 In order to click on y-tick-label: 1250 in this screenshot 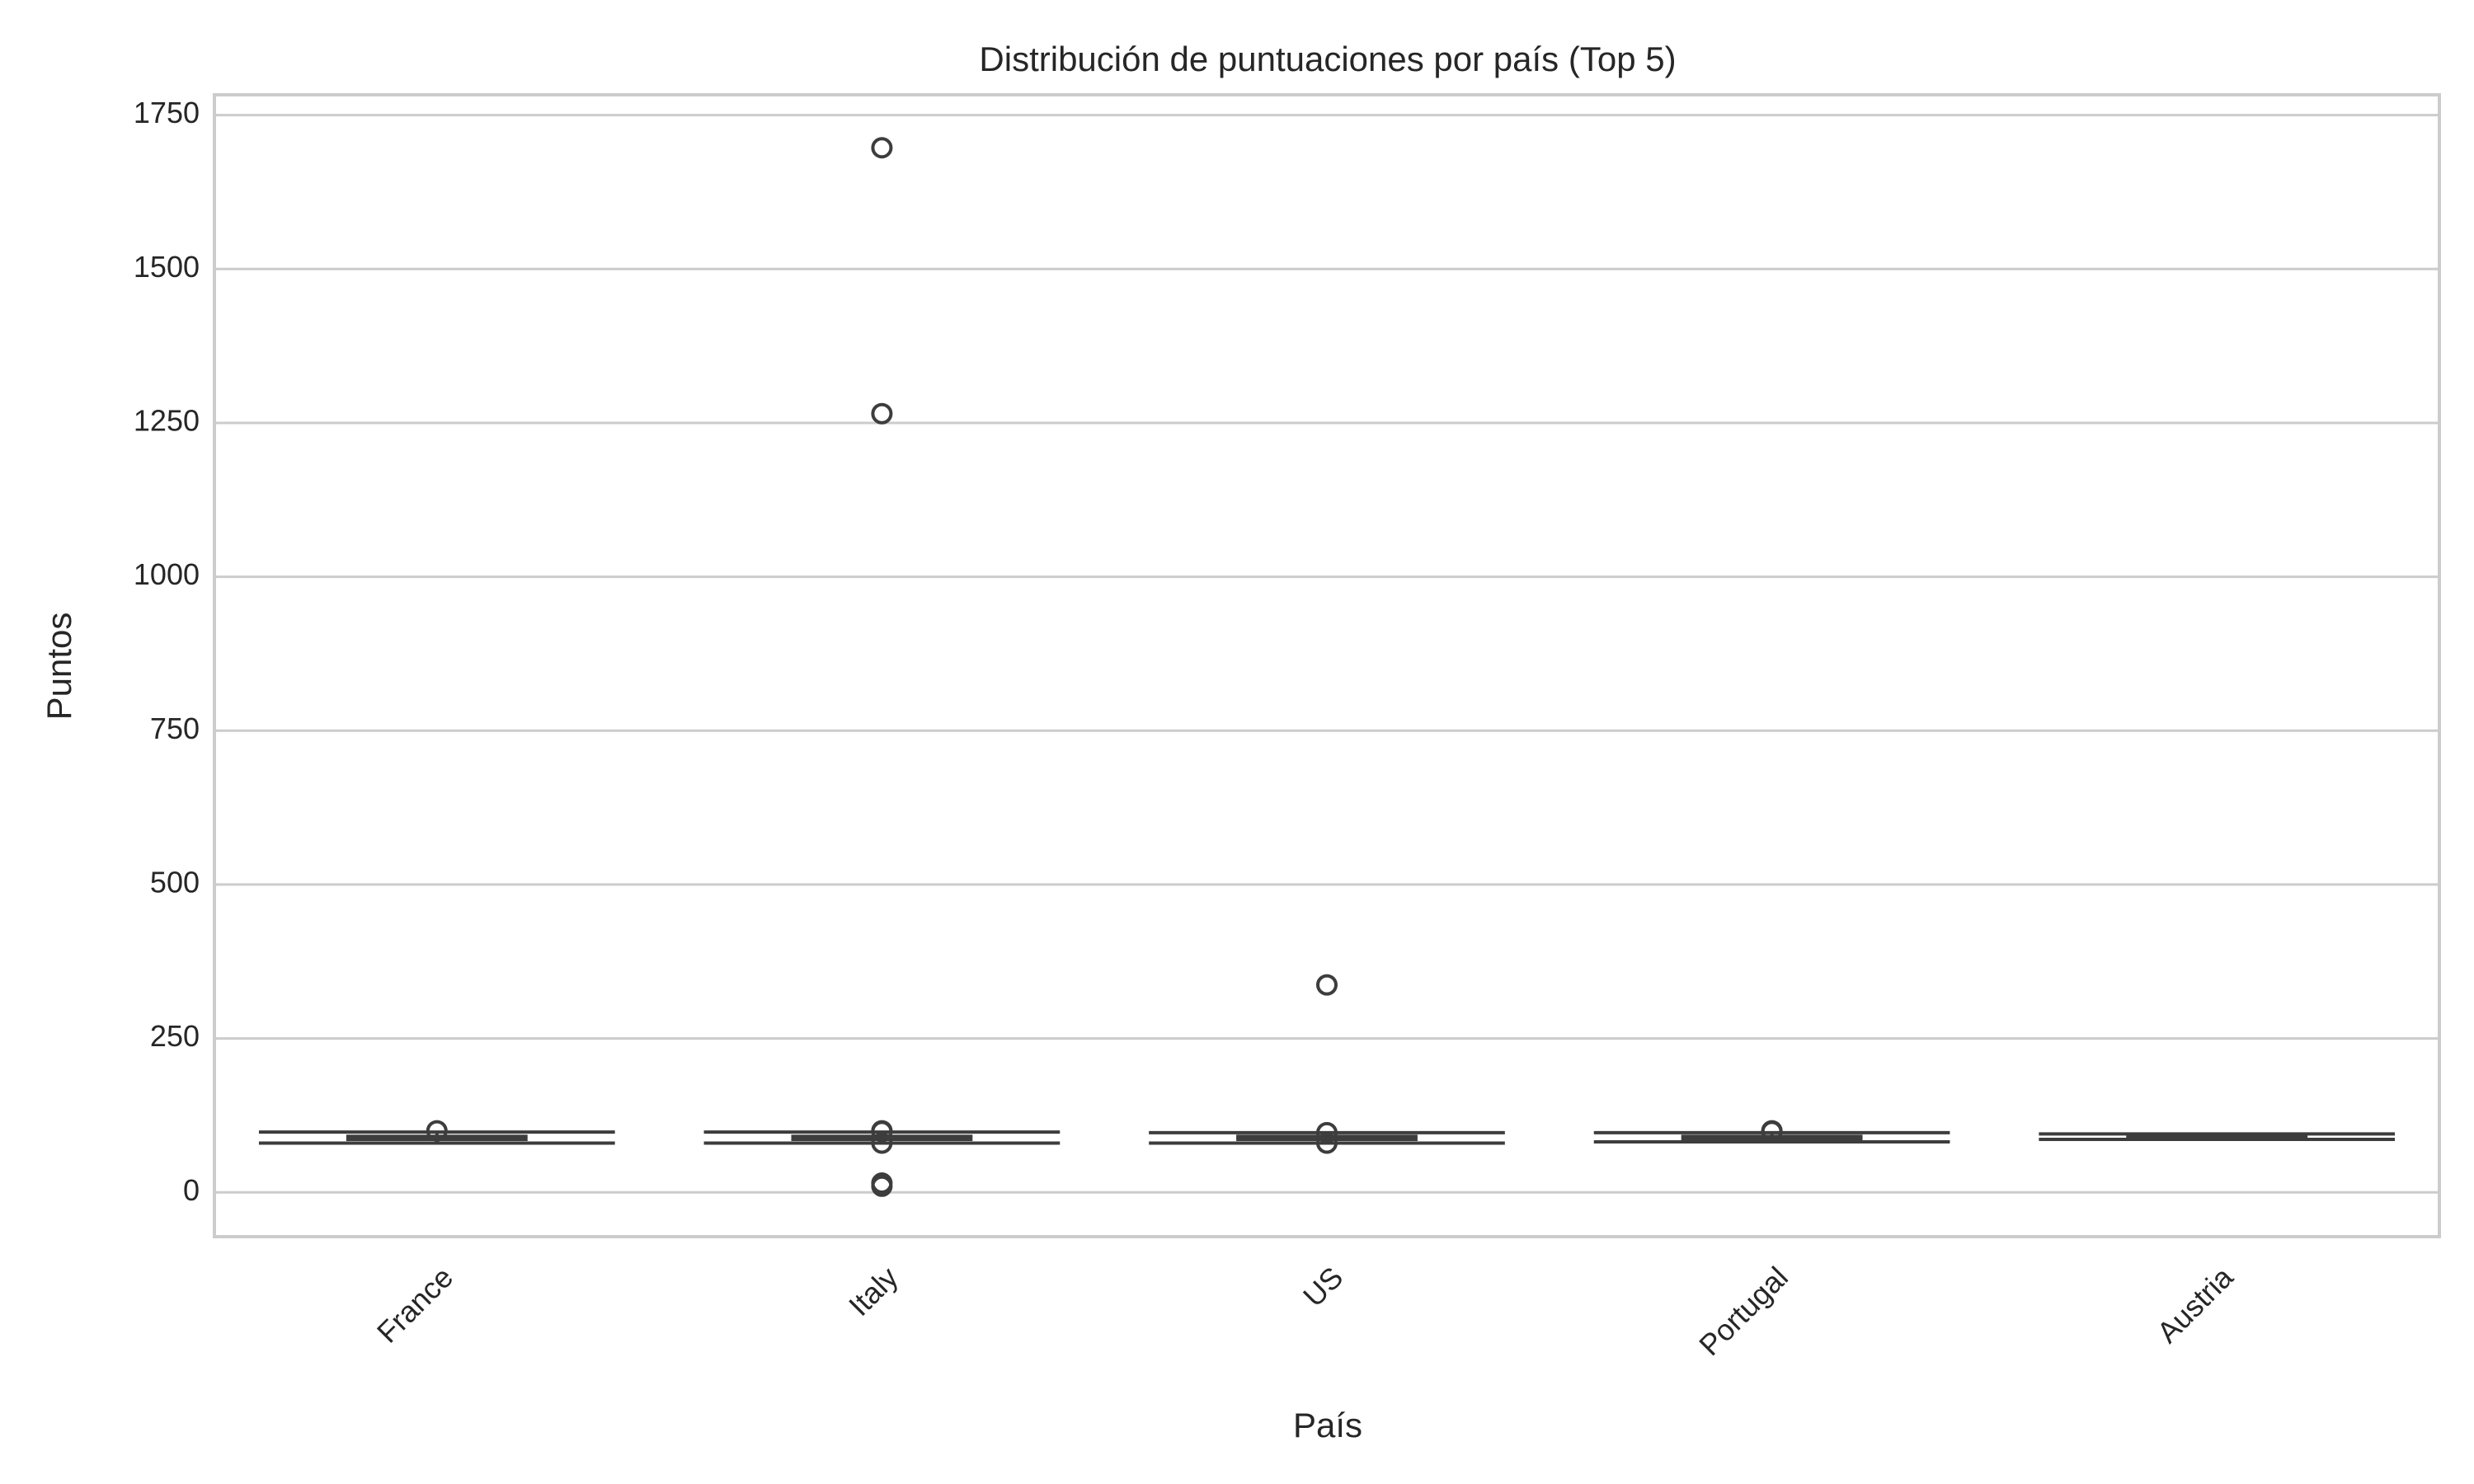, I will do `click(167, 420)`.